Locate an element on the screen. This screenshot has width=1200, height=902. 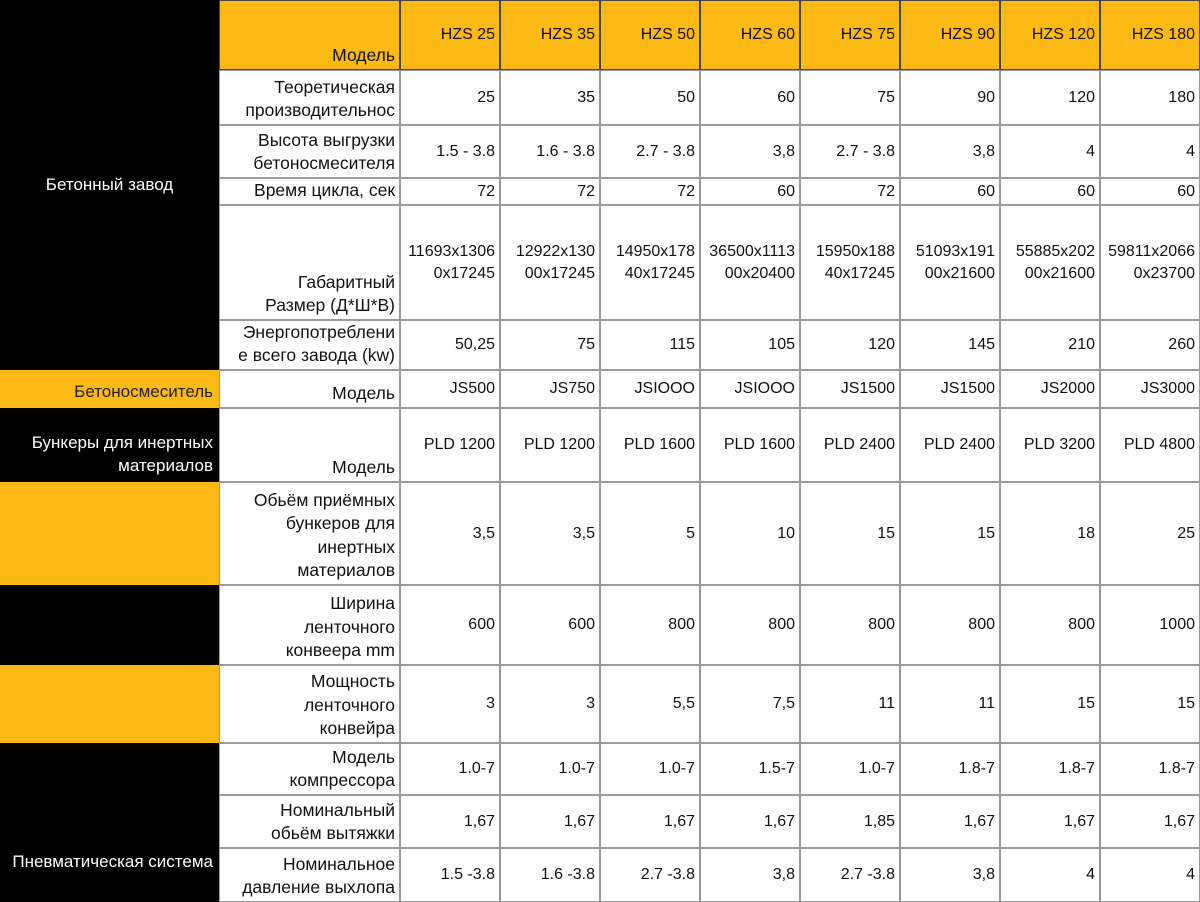
value-cell: PLD 2400 is located at coordinates (950, 445).